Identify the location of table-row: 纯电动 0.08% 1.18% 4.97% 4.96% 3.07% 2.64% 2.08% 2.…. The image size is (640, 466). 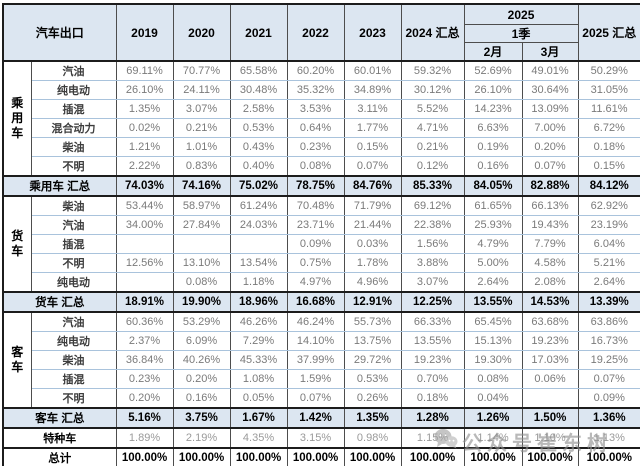
(321, 282).